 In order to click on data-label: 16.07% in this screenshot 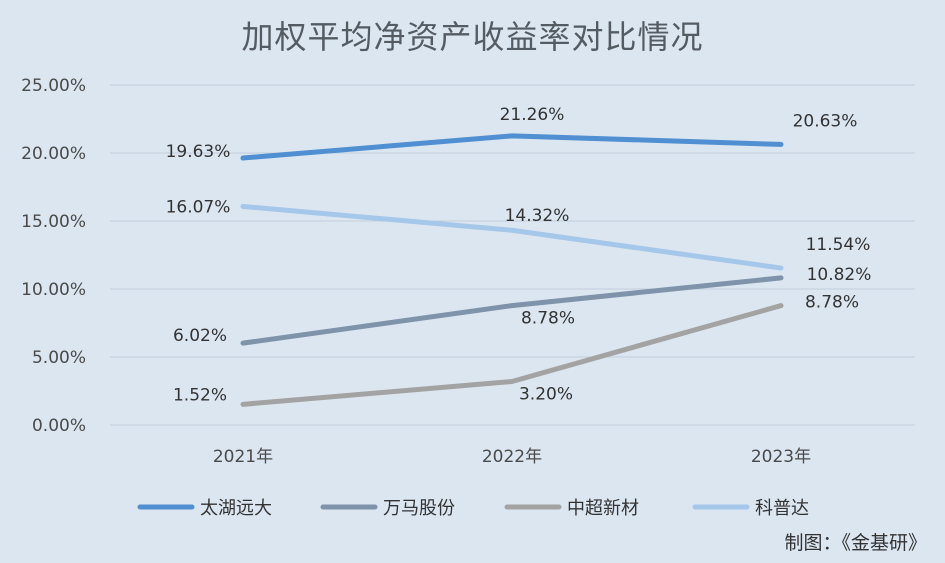, I will do `click(198, 207)`.